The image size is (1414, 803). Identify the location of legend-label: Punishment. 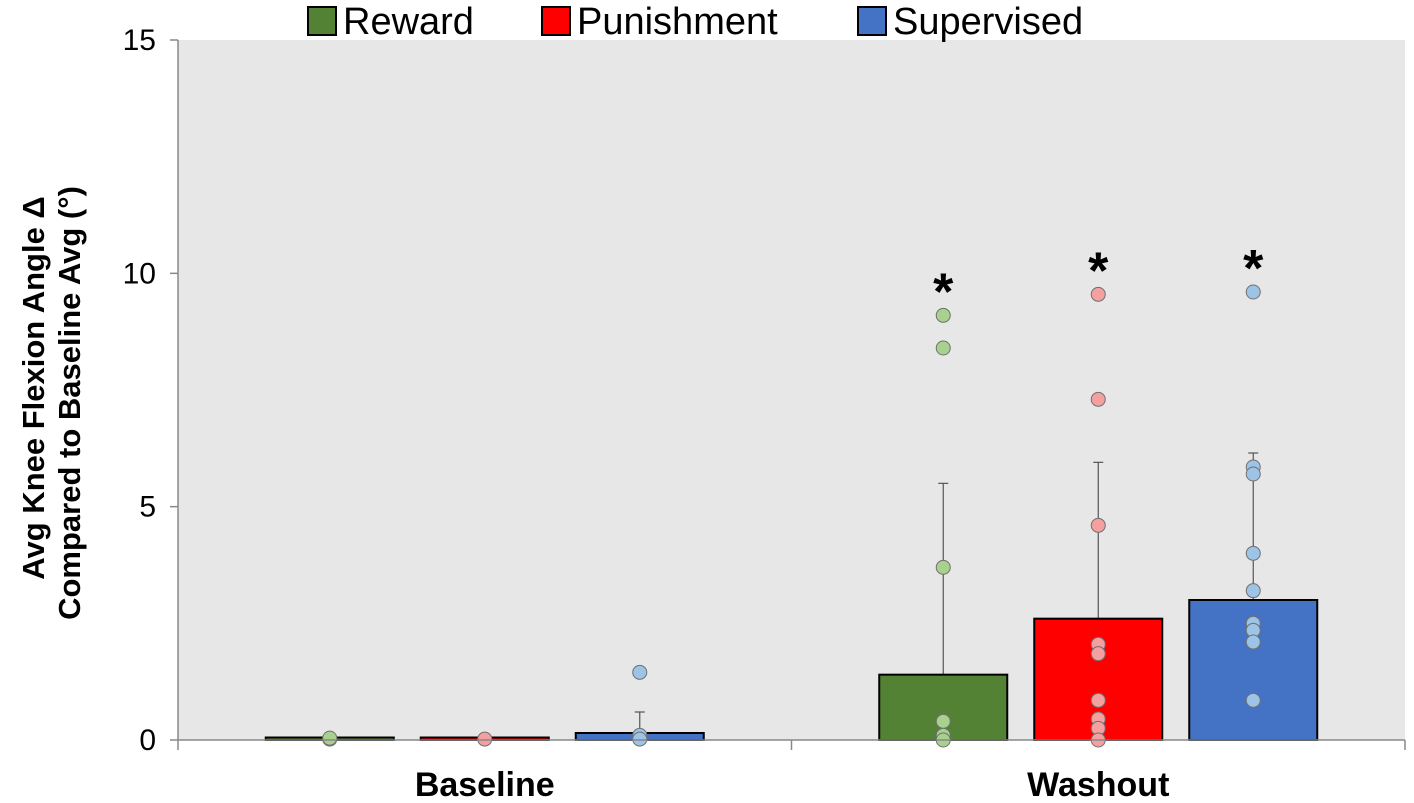
(677, 22).